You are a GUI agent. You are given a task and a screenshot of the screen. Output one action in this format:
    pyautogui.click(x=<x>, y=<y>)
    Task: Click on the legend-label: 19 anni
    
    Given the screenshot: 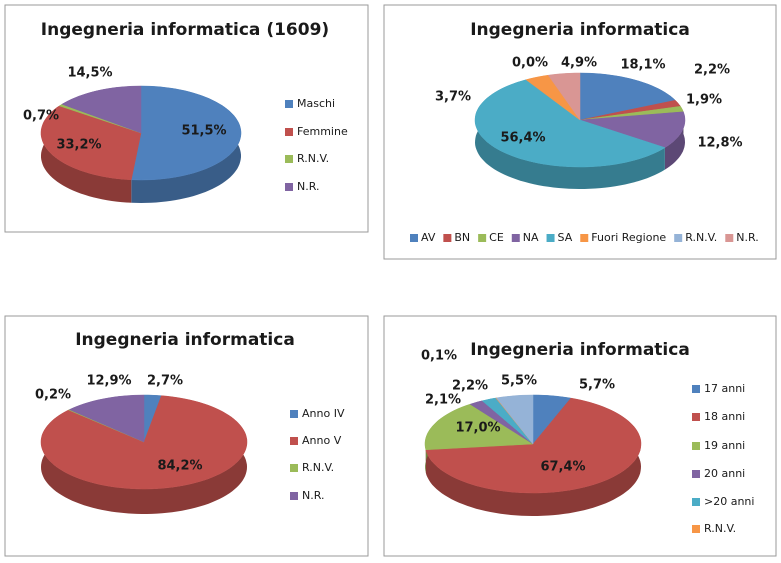 What is the action you would take?
    pyautogui.click(x=724, y=445)
    